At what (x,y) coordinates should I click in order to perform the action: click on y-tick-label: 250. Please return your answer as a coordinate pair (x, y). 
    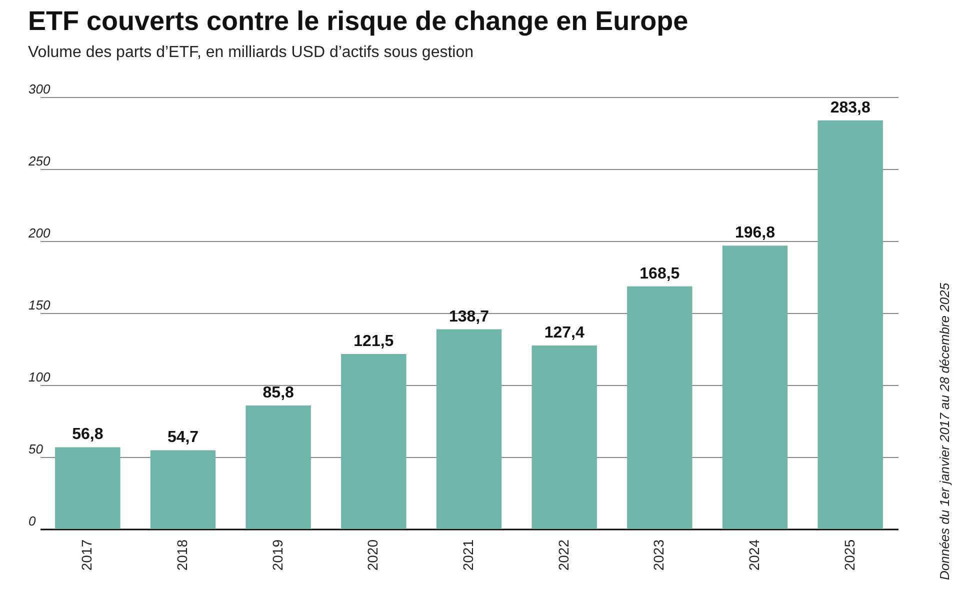
    Looking at the image, I should click on (39, 161).